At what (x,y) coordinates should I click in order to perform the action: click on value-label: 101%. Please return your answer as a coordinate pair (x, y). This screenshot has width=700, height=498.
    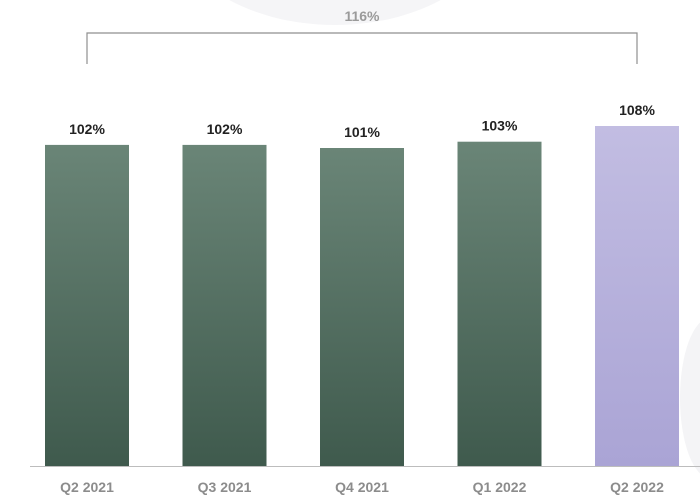
    Looking at the image, I should click on (362, 132).